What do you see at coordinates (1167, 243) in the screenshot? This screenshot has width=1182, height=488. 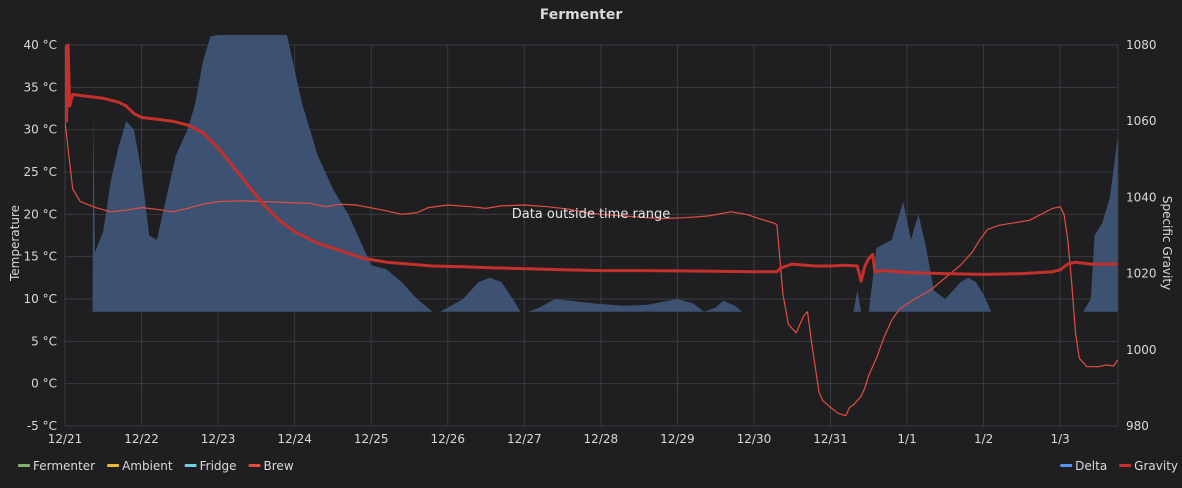 I see `y-axis-right-label: Specific Gravity` at bounding box center [1167, 243].